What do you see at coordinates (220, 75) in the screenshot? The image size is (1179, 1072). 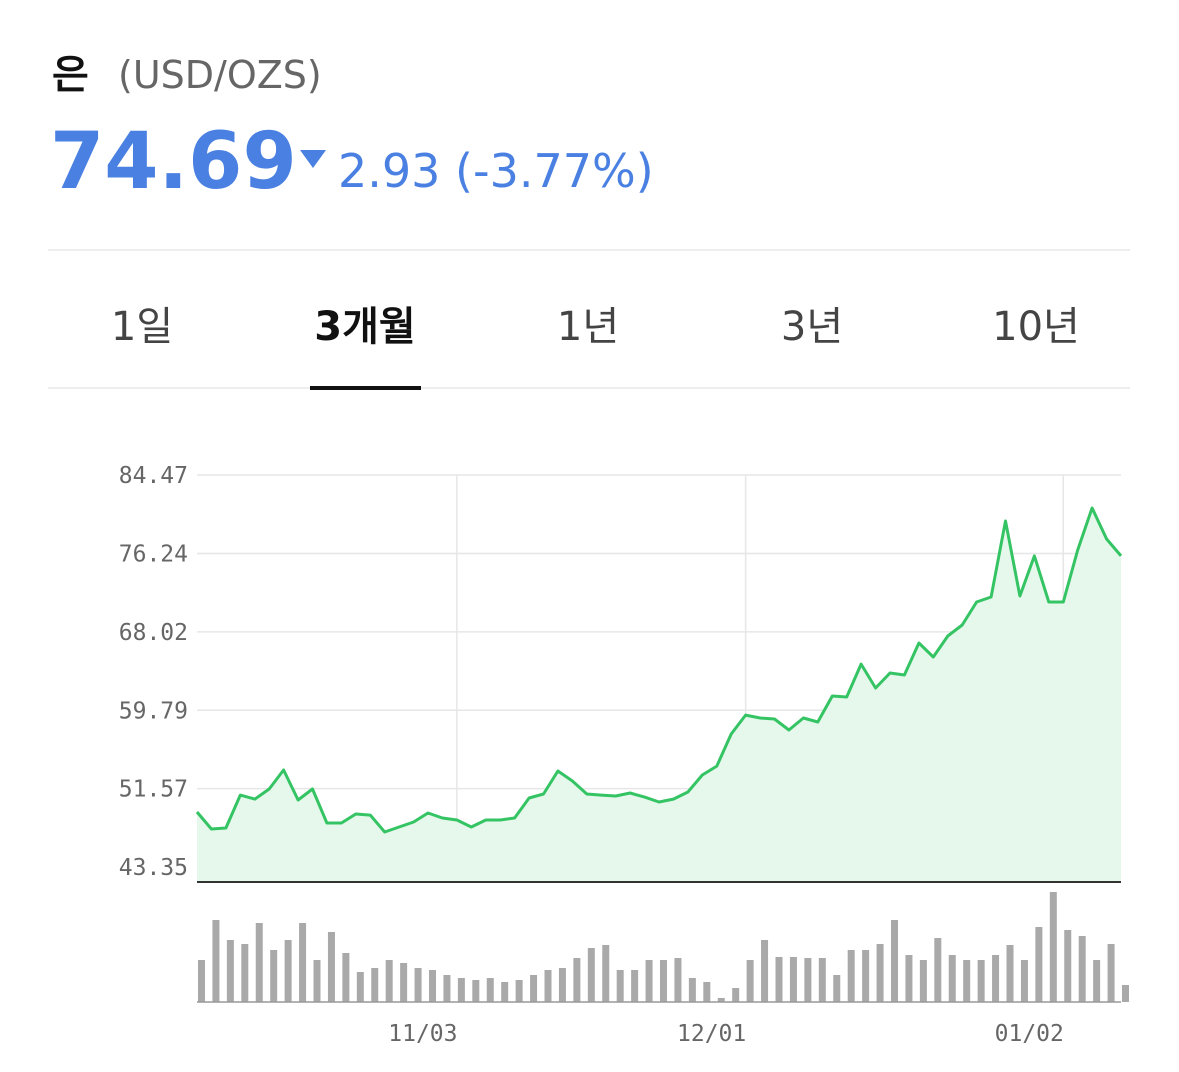 I see `unit: (USD/OZS)` at bounding box center [220, 75].